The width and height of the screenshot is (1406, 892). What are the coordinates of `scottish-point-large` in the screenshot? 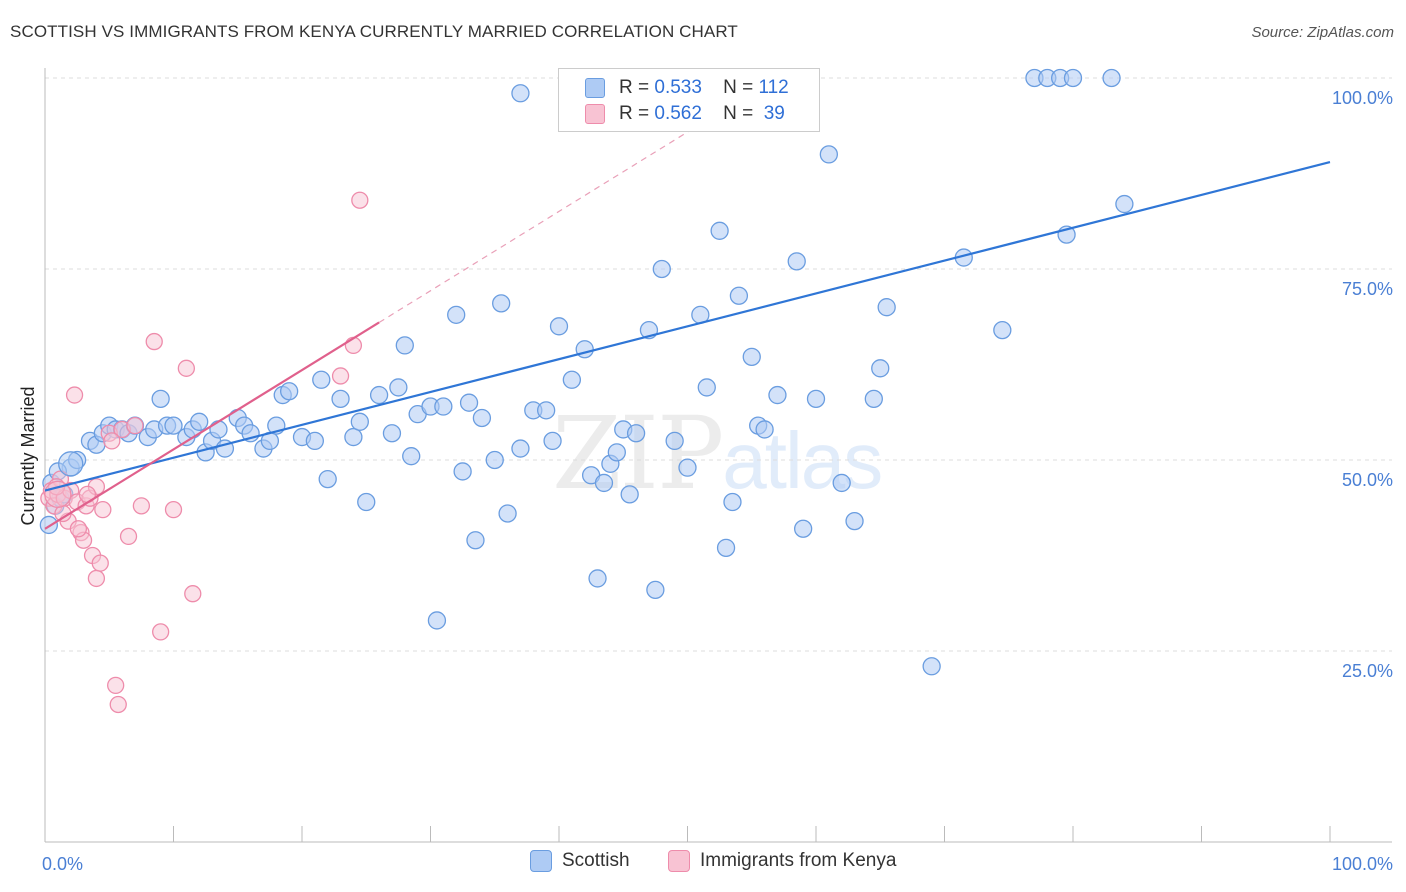 It's located at (71, 464).